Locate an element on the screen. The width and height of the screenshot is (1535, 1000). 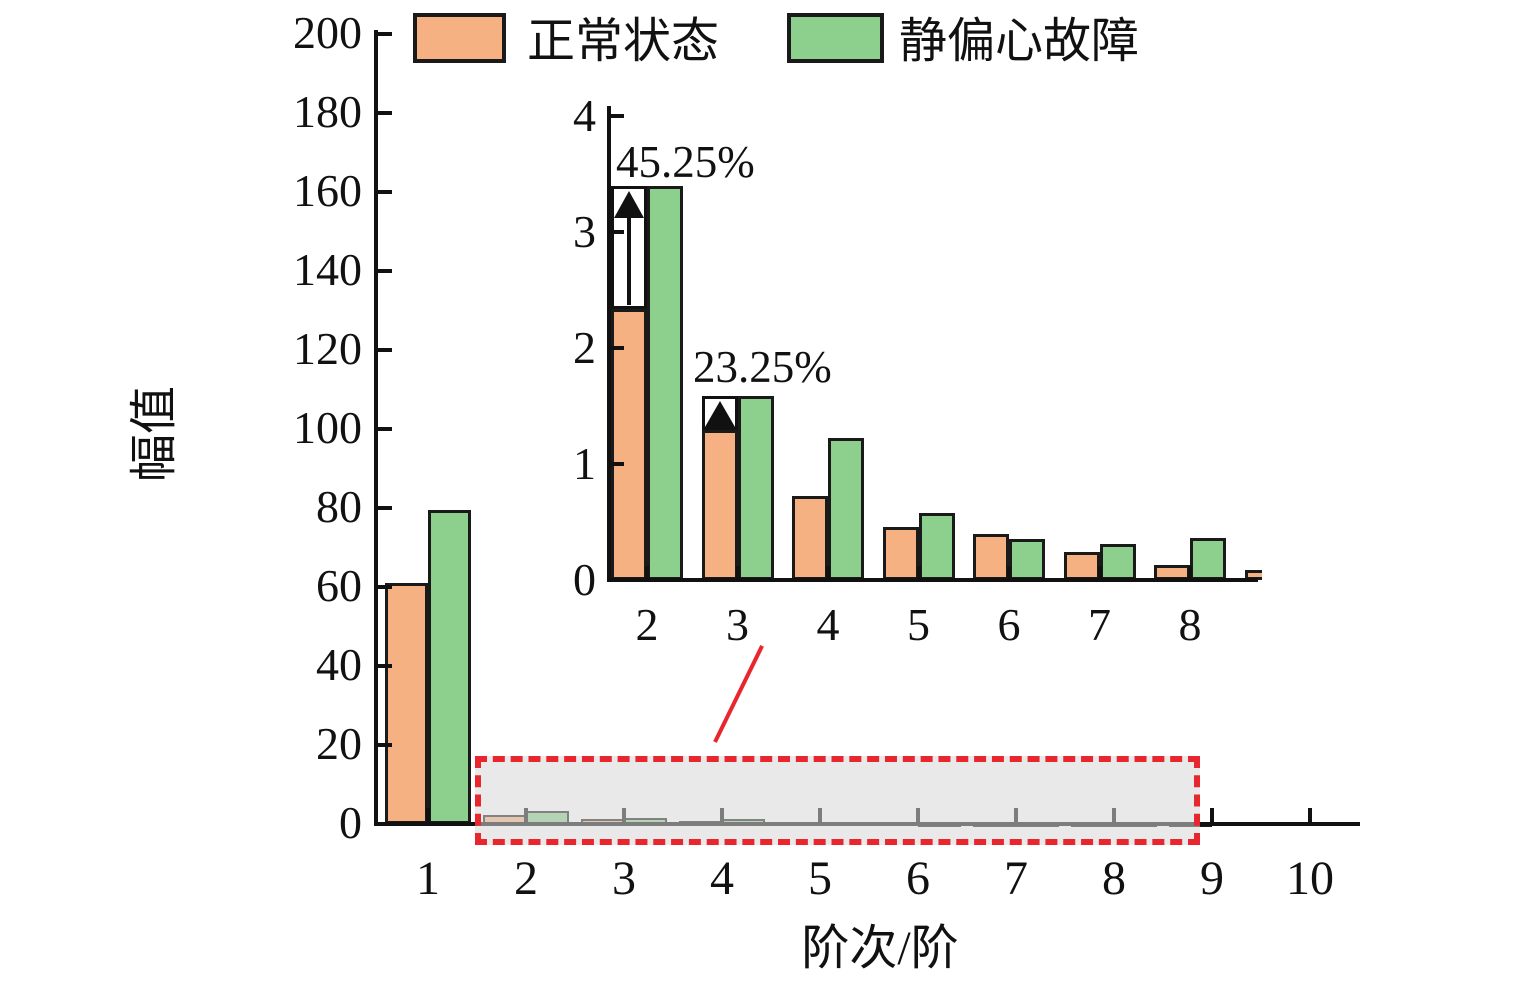
main-y-axis is located at coordinates (376, 428).